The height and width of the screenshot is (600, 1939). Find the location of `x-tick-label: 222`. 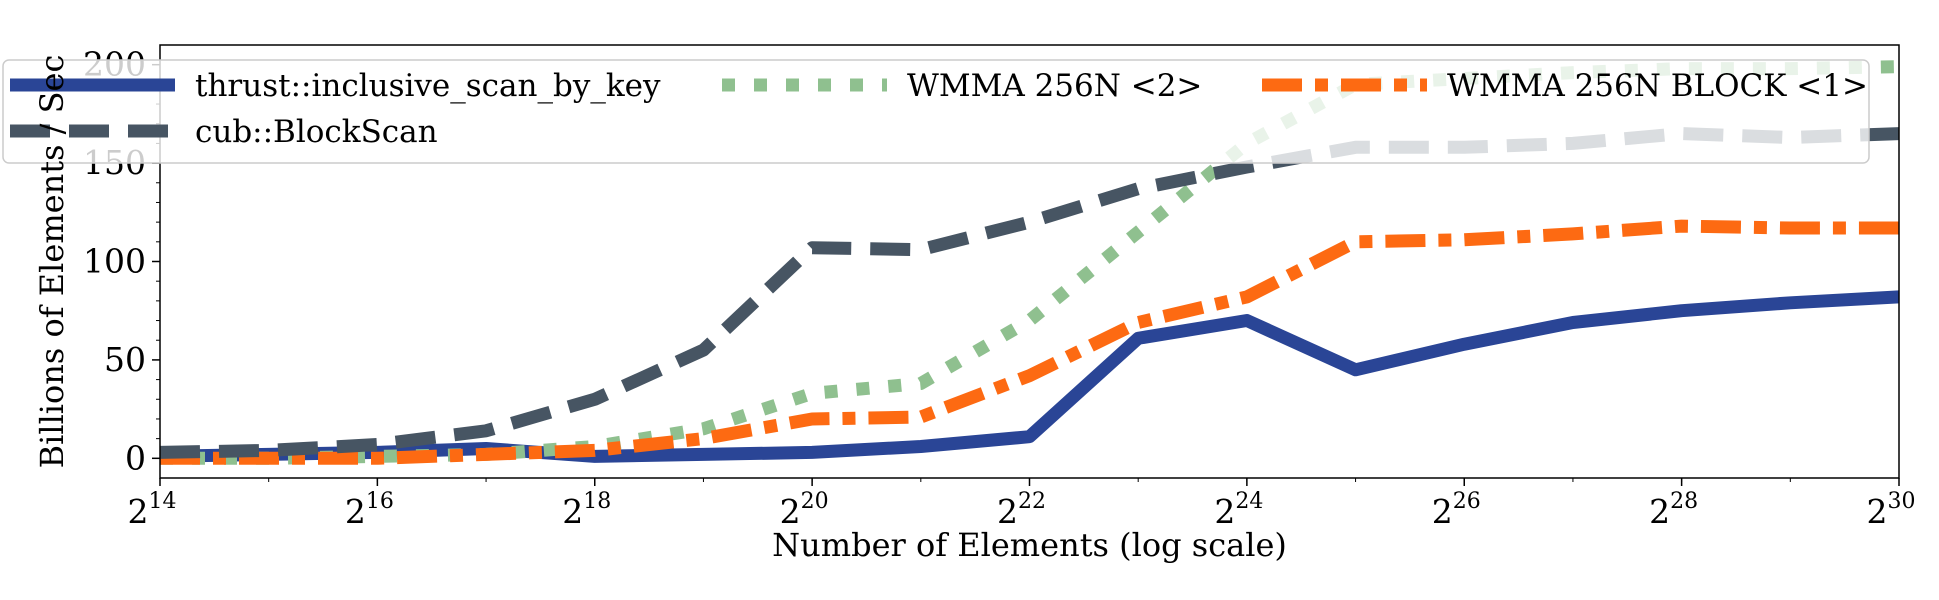

x-tick-label: 222 is located at coordinates (1021, 510).